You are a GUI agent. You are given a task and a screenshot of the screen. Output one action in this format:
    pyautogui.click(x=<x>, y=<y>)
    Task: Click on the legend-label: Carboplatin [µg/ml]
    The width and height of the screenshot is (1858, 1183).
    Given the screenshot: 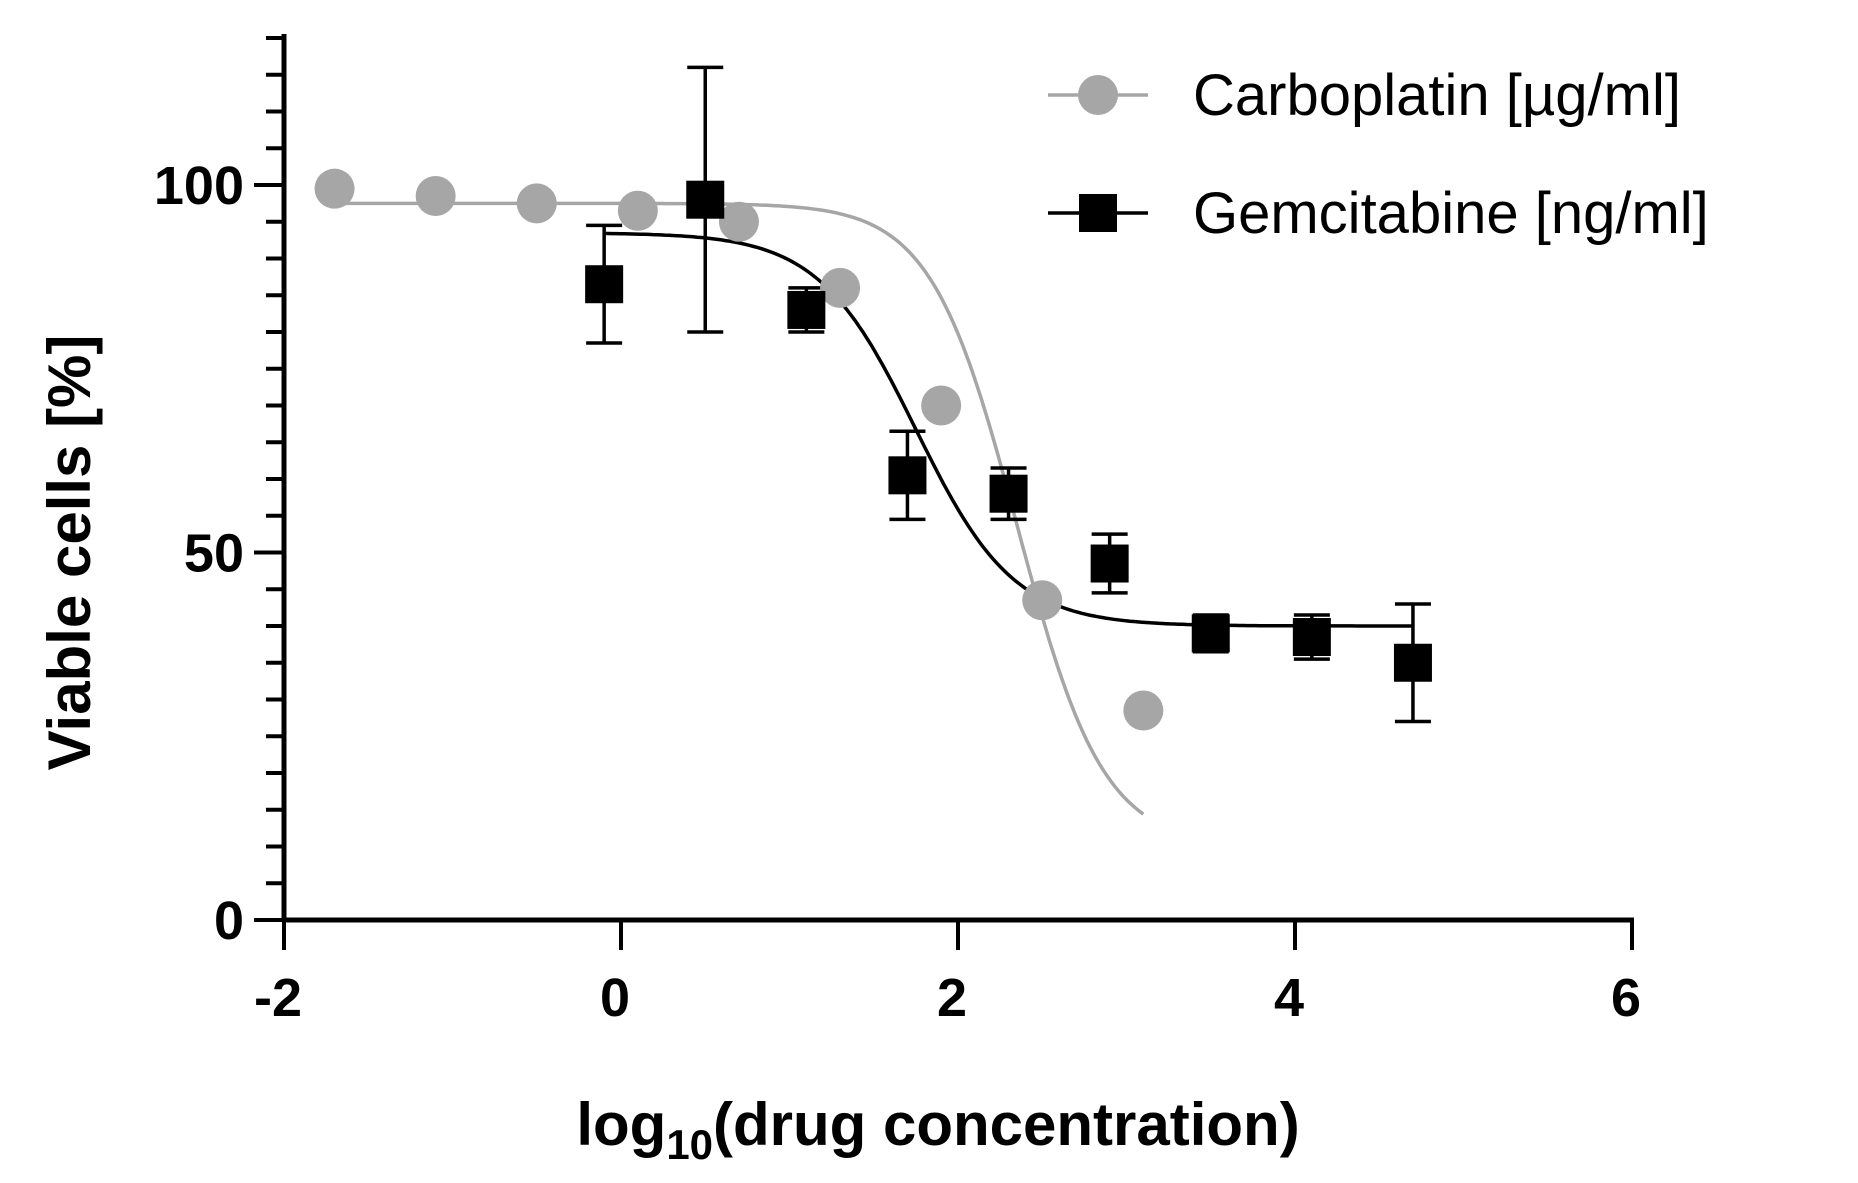 What is the action you would take?
    pyautogui.click(x=1437, y=95)
    